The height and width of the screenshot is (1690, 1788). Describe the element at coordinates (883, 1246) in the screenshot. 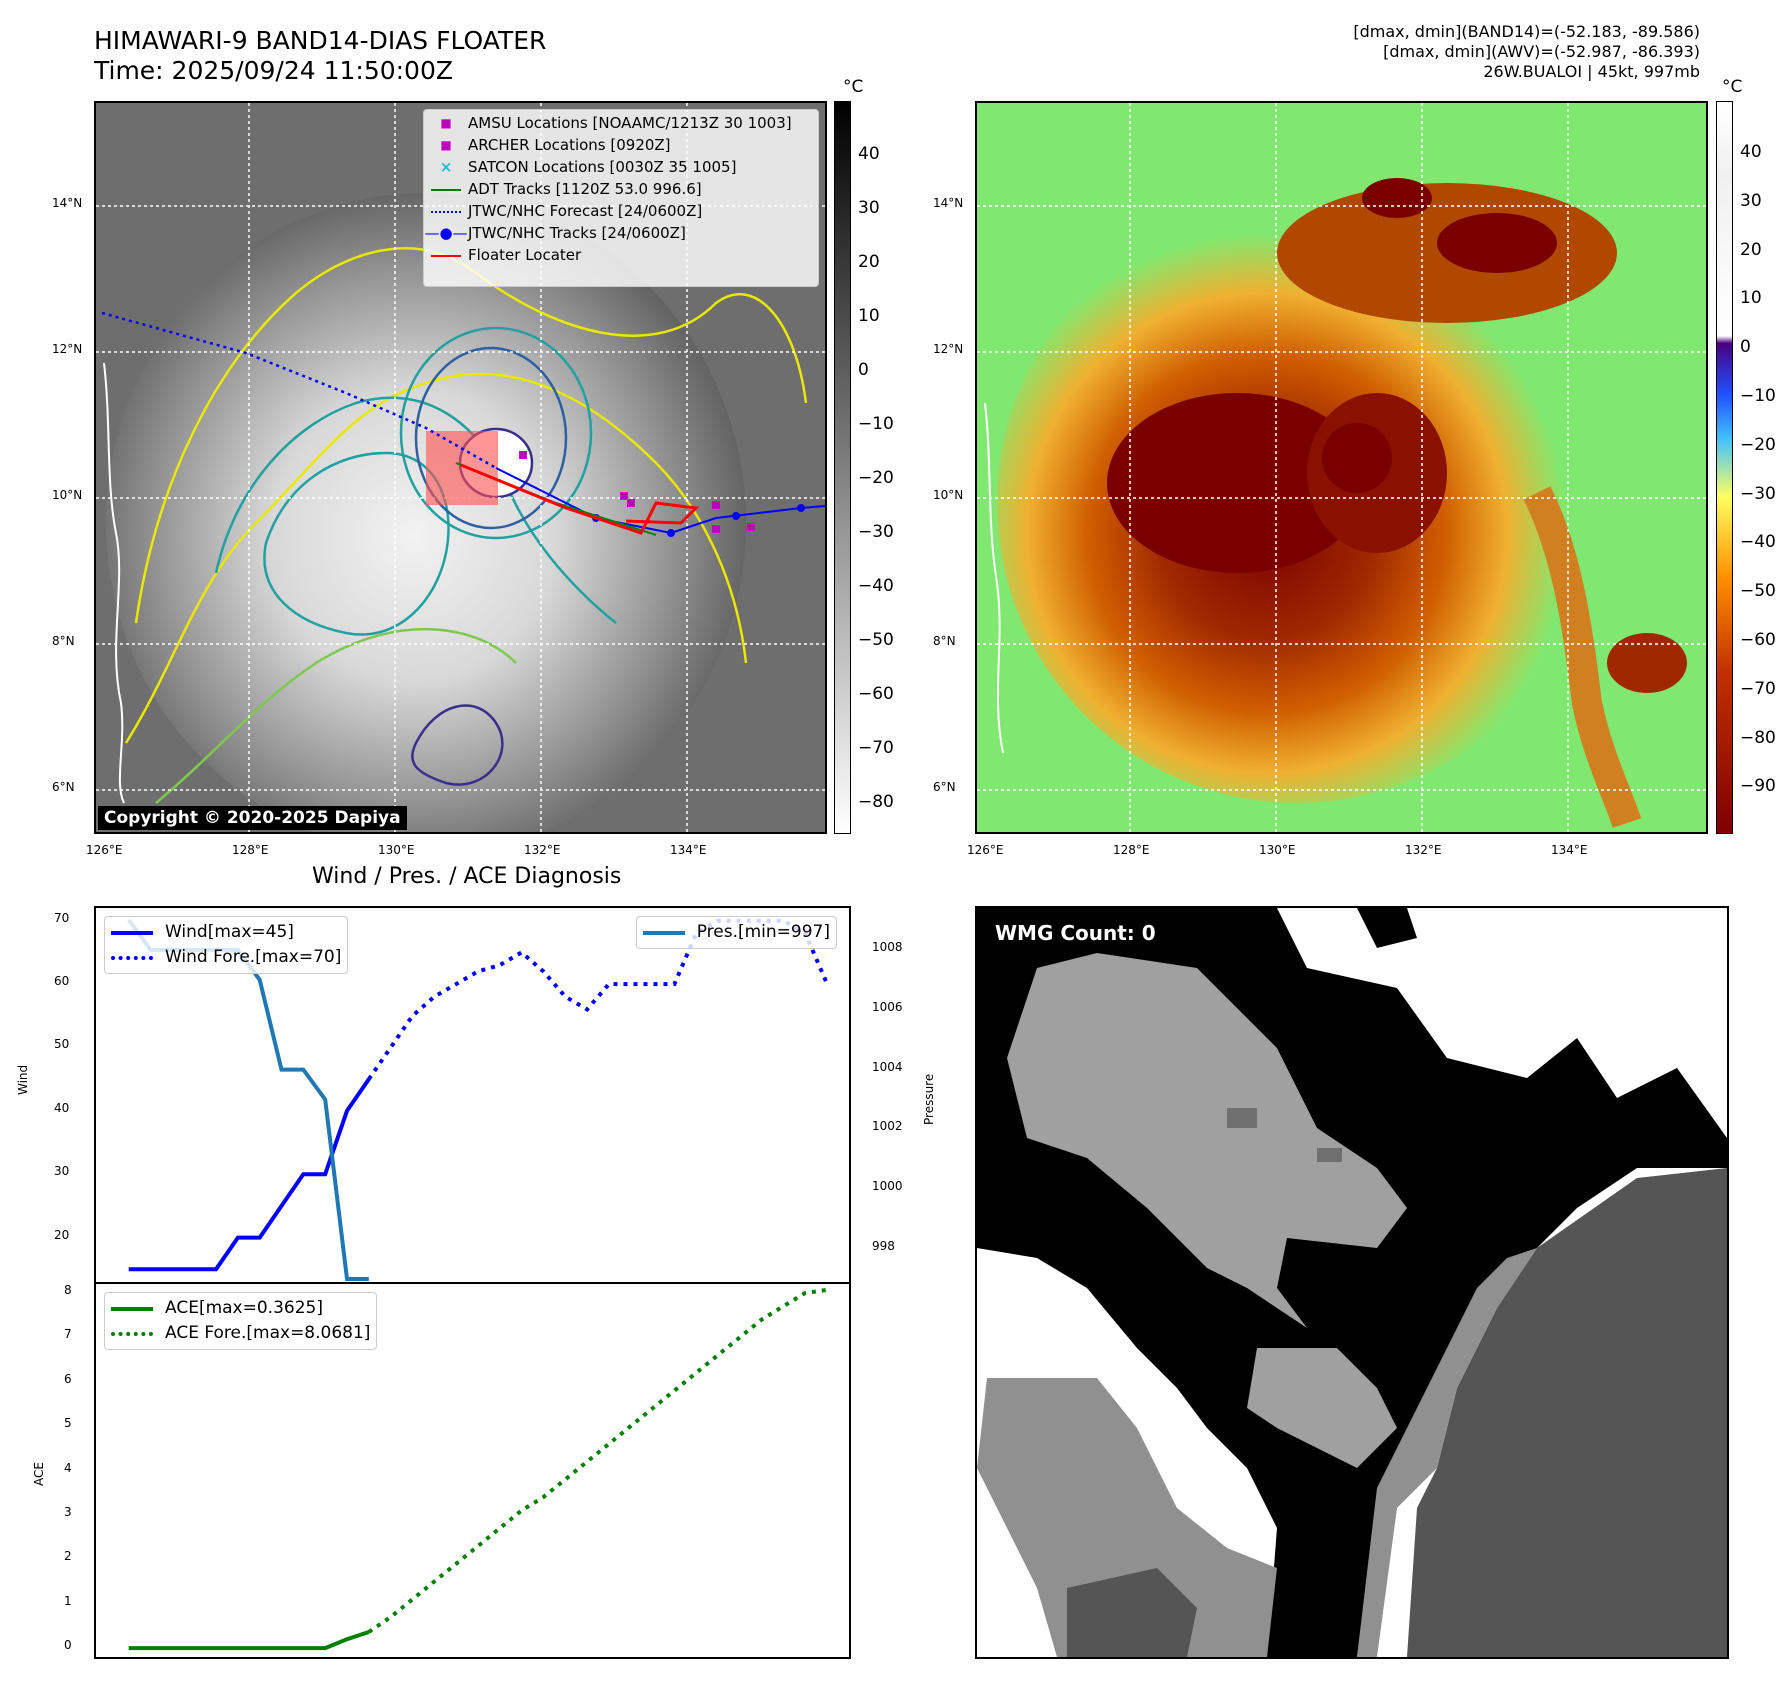

I see `pres-tick-label: 998` at that location.